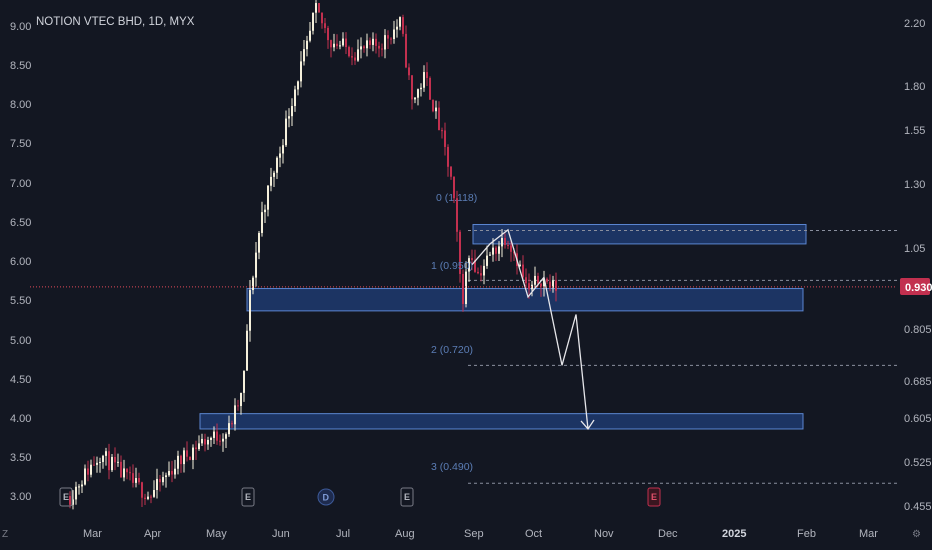  I want to click on projection-arrowhead, so click(587, 425).